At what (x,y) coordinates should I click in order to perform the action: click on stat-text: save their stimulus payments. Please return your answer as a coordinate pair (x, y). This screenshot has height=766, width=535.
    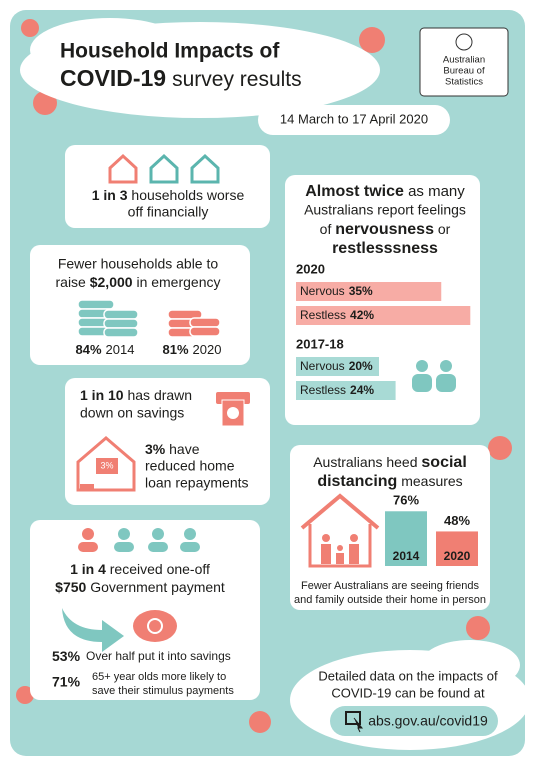
    Looking at the image, I should click on (163, 691).